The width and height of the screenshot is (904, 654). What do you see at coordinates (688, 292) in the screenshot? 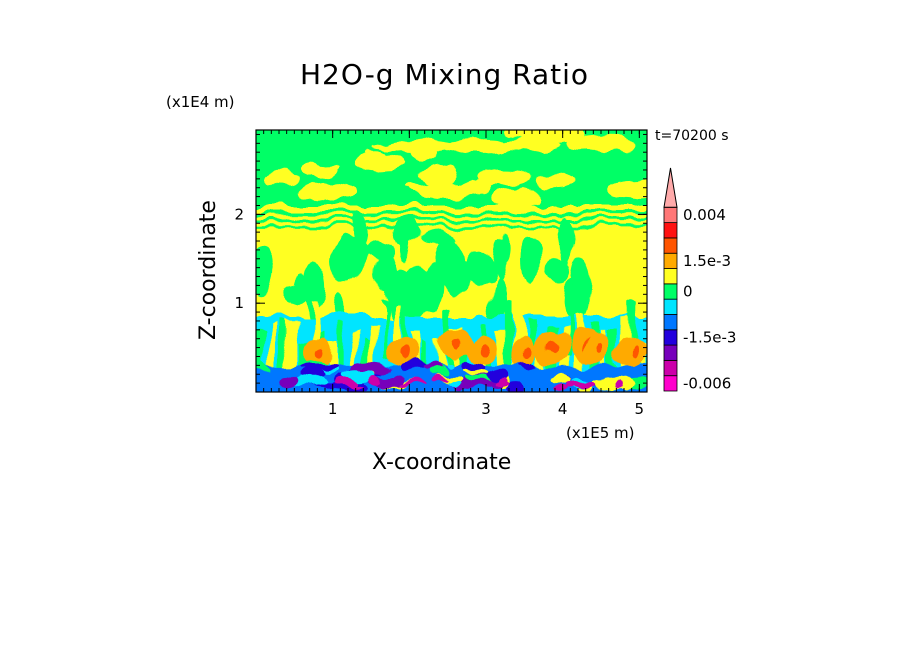
I see `colorbar-label: 0` at bounding box center [688, 292].